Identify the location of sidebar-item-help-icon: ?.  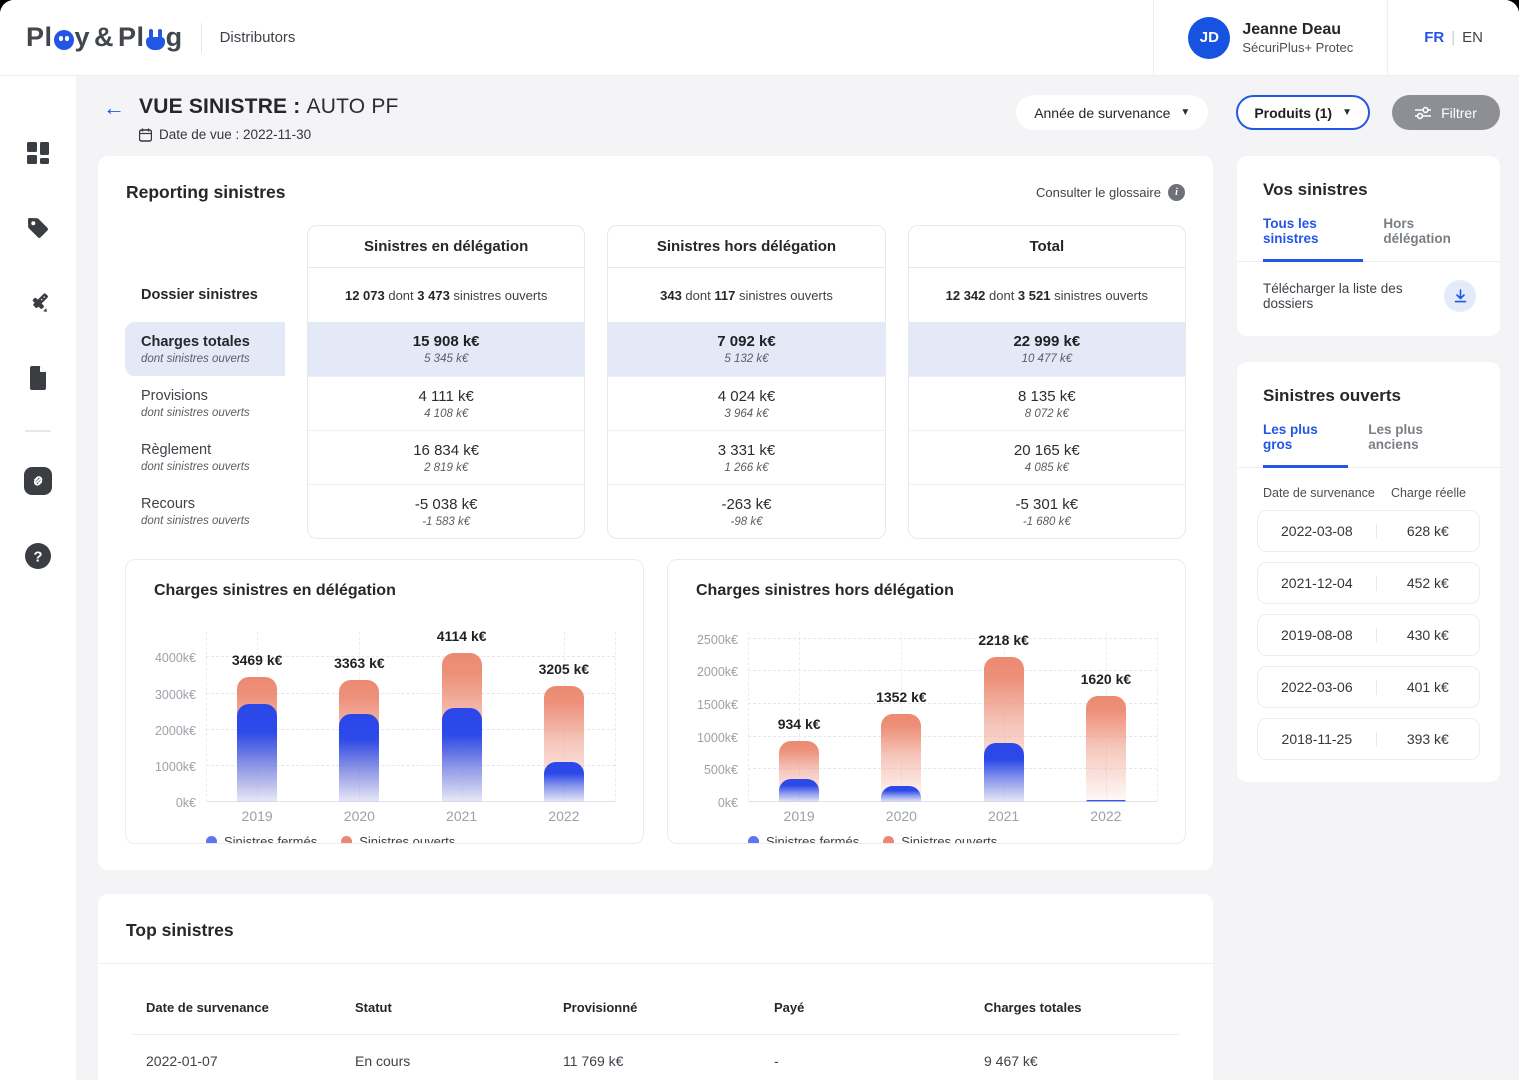
(38, 556).